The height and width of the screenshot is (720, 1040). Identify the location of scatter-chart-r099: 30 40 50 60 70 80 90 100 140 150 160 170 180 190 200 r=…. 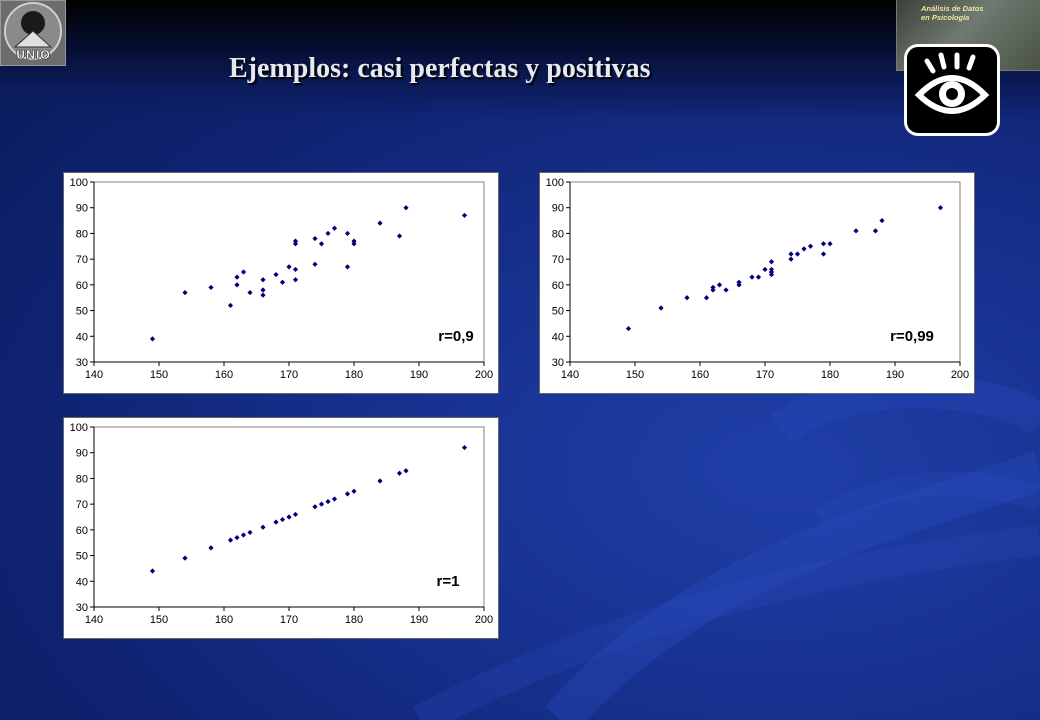
(757, 283).